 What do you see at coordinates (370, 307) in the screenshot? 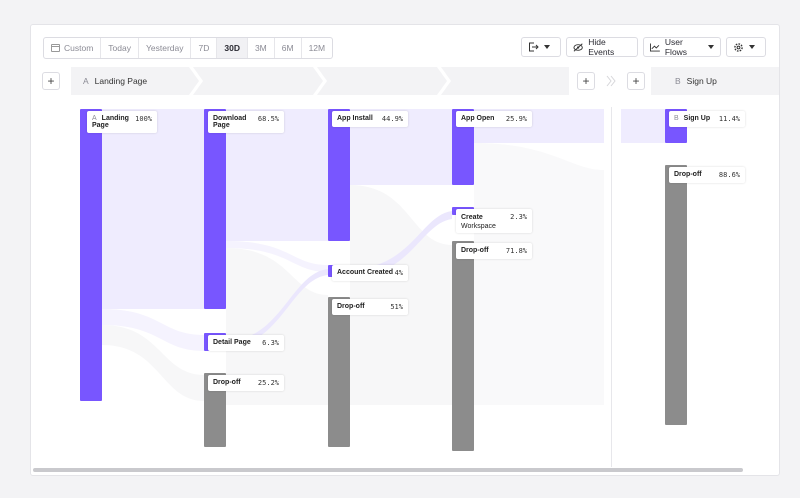
I see `node-label-dropoff-2: Drop-off 51%` at bounding box center [370, 307].